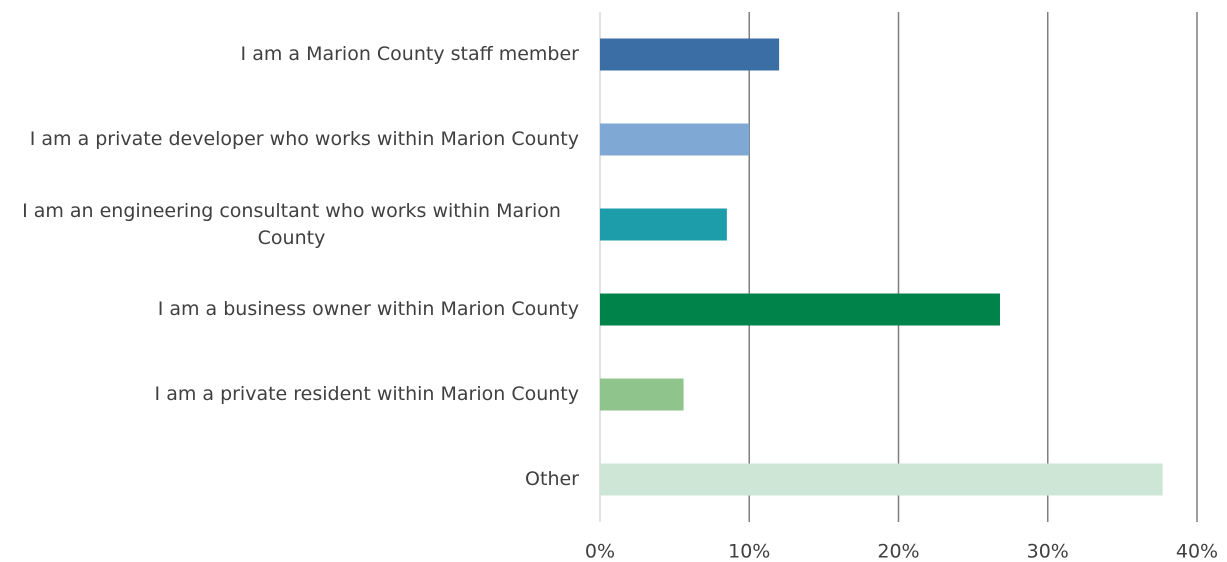 The image size is (1227, 562). Describe the element at coordinates (1197, 551) in the screenshot. I see `x-tick-label: 40%` at that location.